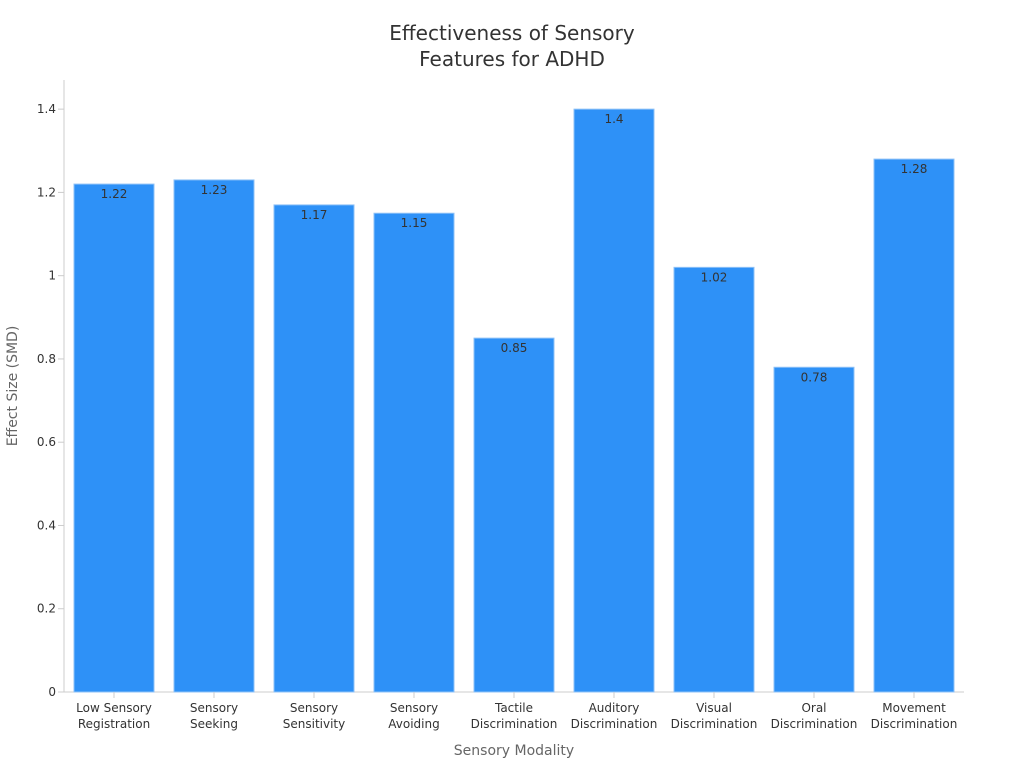  Describe the element at coordinates (512, 33) in the screenshot. I see `chart-title-line-1: Effectiveness of Sensory` at that location.